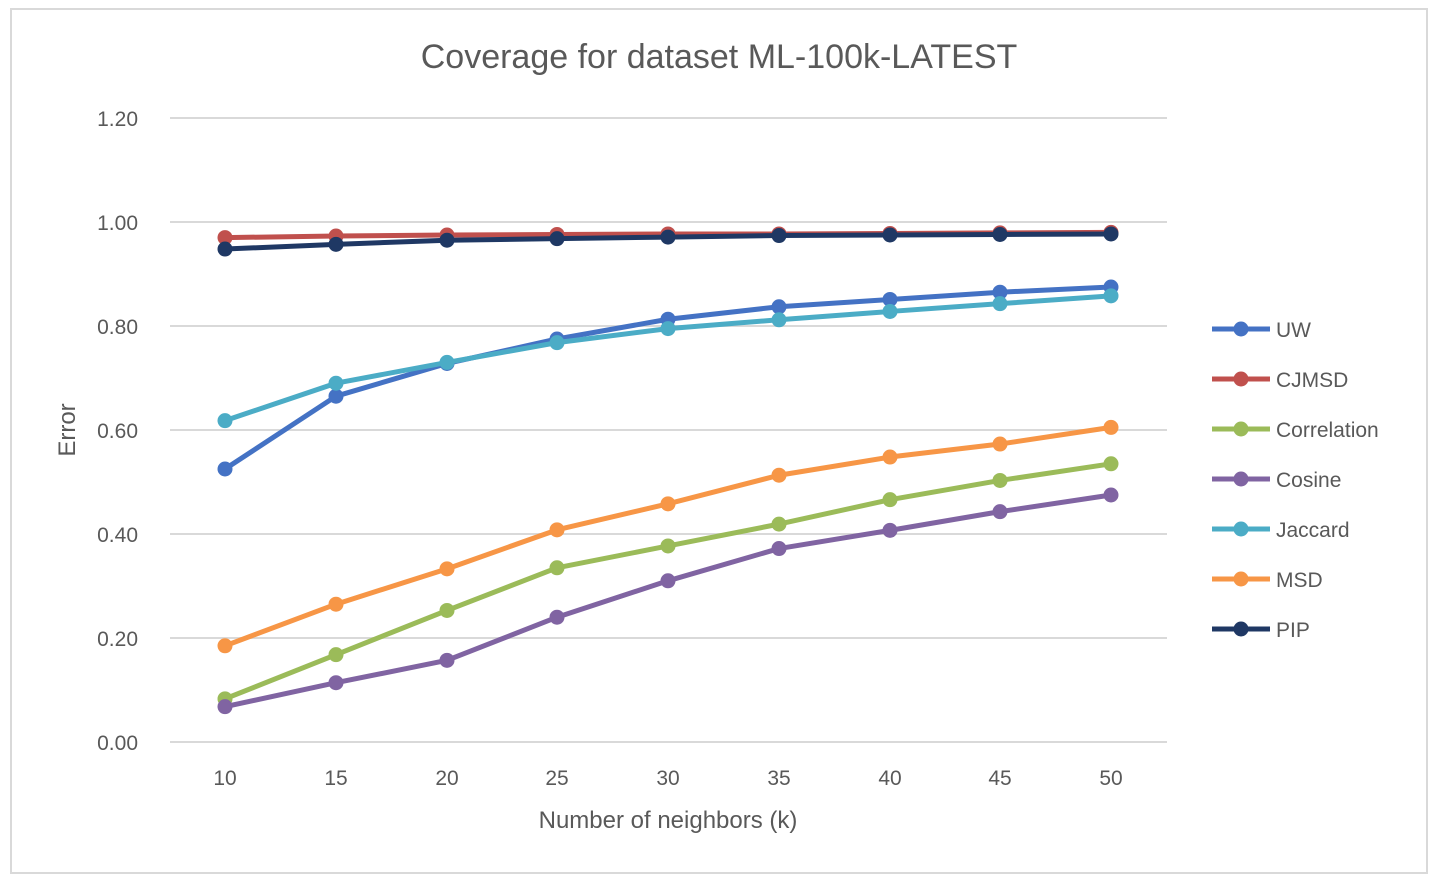  What do you see at coordinates (1261, 330) in the screenshot?
I see `legend-item-uw: UW` at bounding box center [1261, 330].